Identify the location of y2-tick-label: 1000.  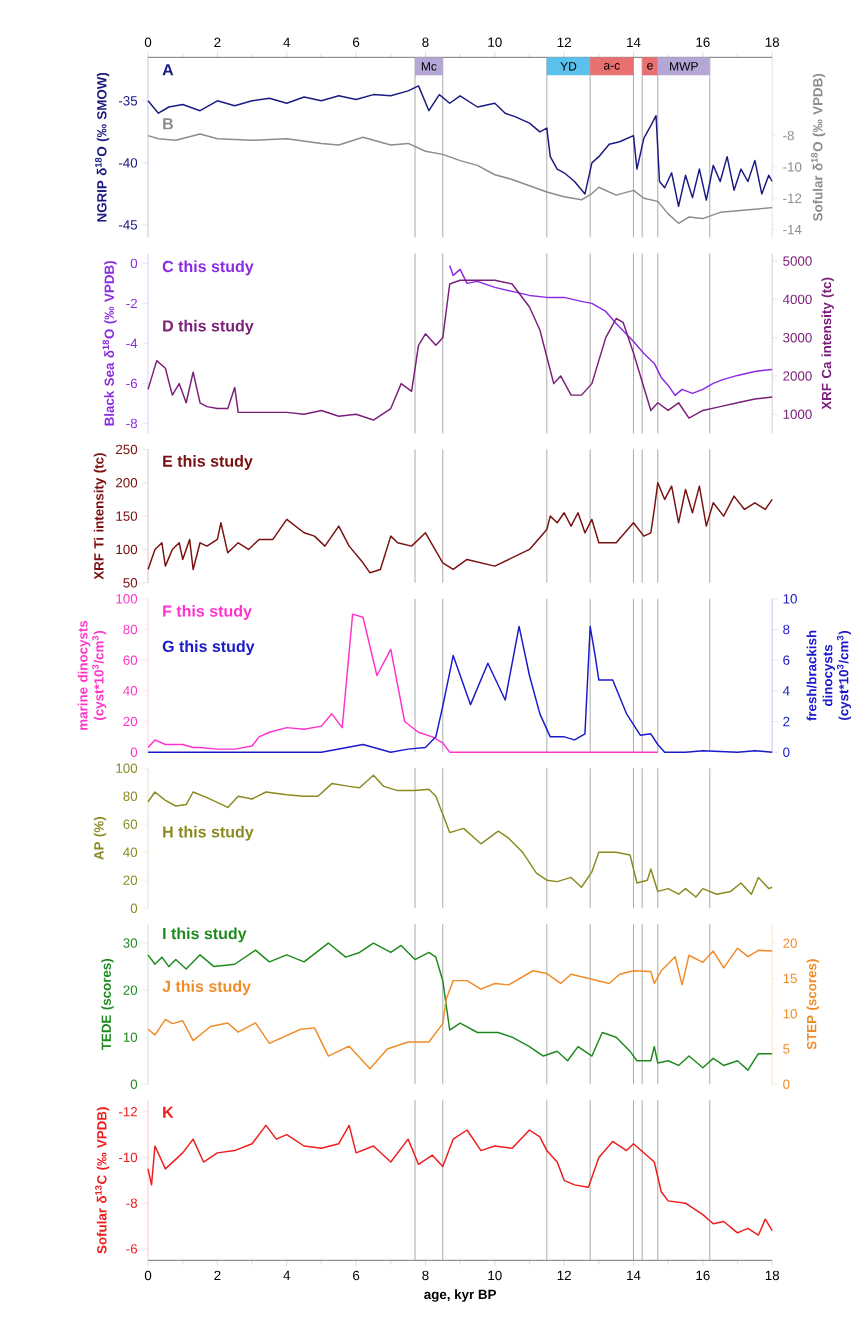
(797, 414).